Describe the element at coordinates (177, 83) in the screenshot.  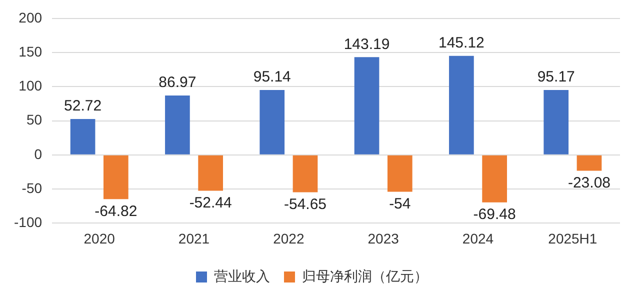
I see `data-label: 86.97` at that location.